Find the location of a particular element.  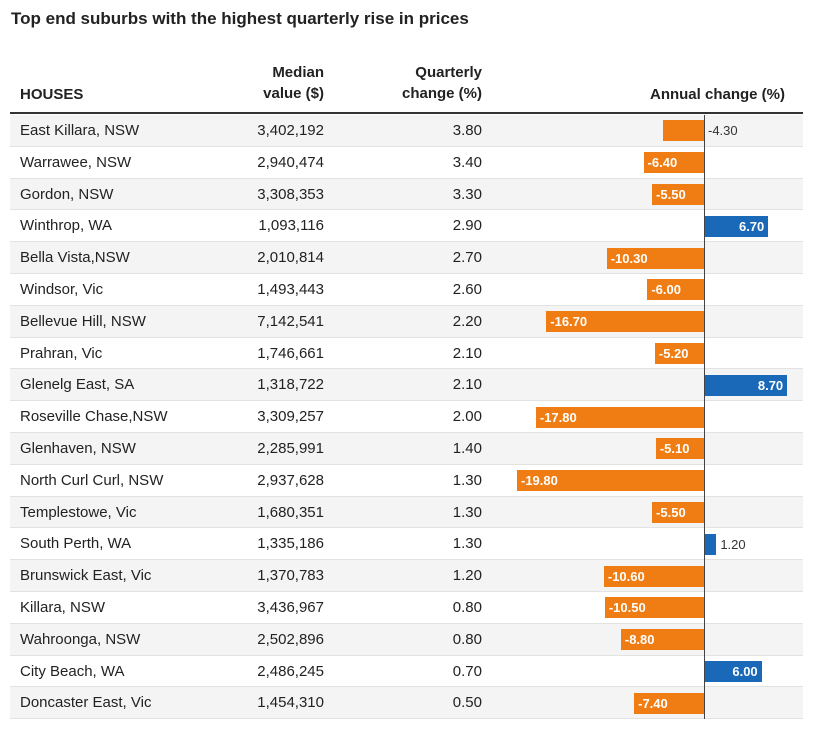

suburb-cell: Winthrop, WA is located at coordinates (66, 226).